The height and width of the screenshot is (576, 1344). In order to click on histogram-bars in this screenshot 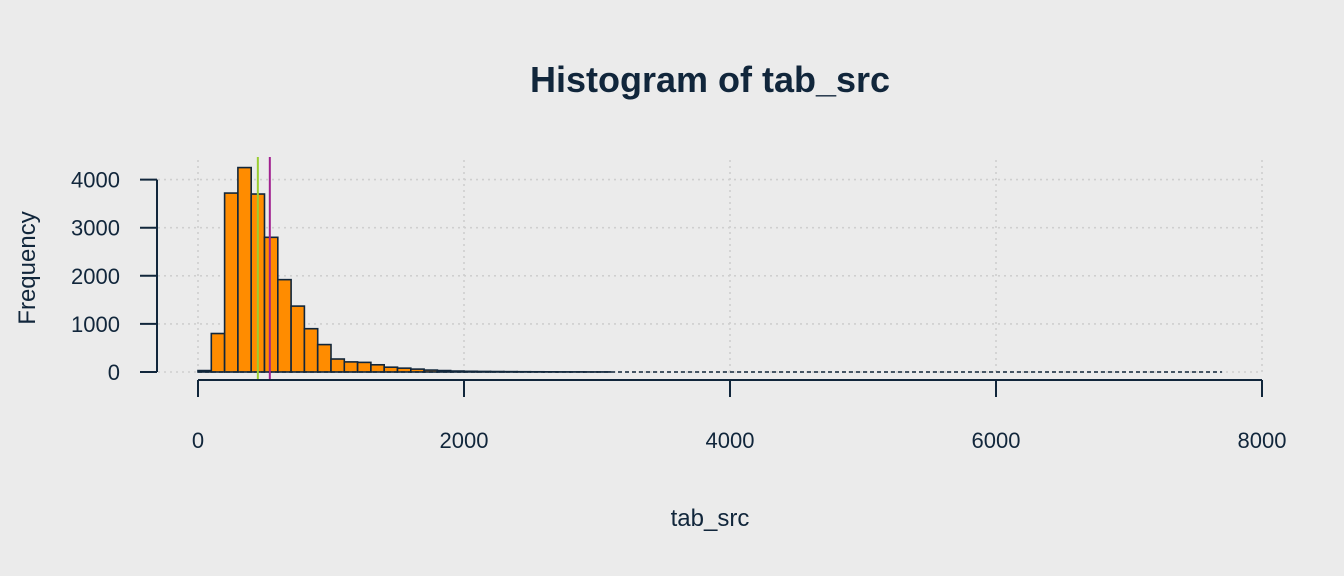, I will do `click(404, 269)`.